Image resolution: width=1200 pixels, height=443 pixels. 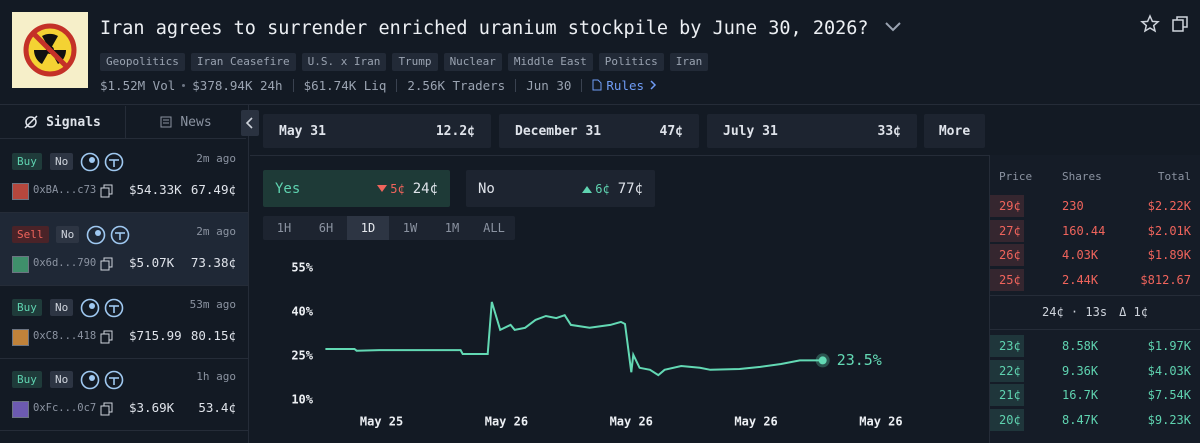 I want to click on signal-row: Buy No 53m ago 0xC8...418 $715.99 80.15¢, so click(x=124, y=322).